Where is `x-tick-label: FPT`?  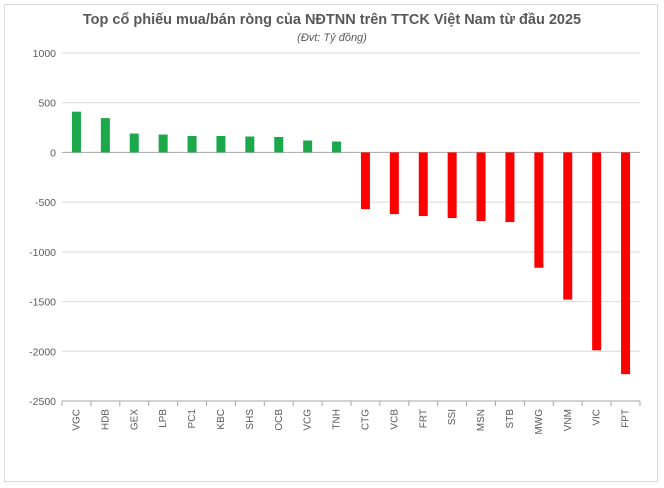
x-tick-label: FPT is located at coordinates (626, 418).